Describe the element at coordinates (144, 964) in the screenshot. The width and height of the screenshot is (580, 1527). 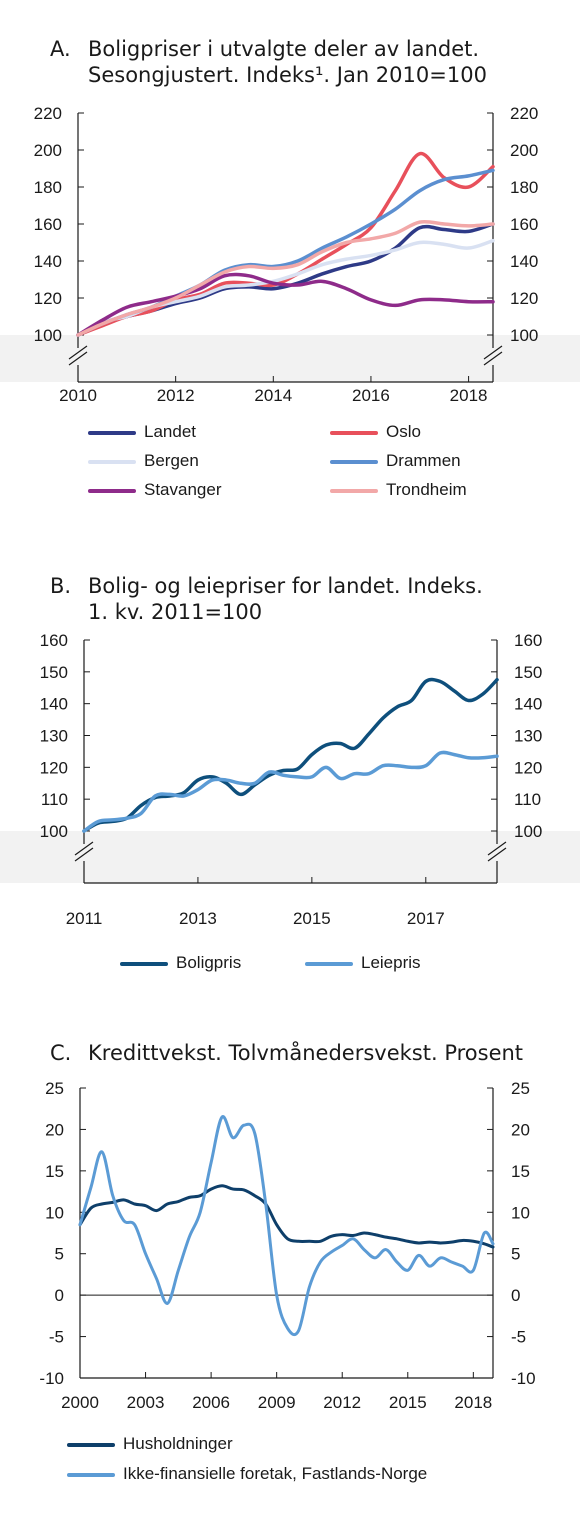
I see `panel-b-legend-swatch` at that location.